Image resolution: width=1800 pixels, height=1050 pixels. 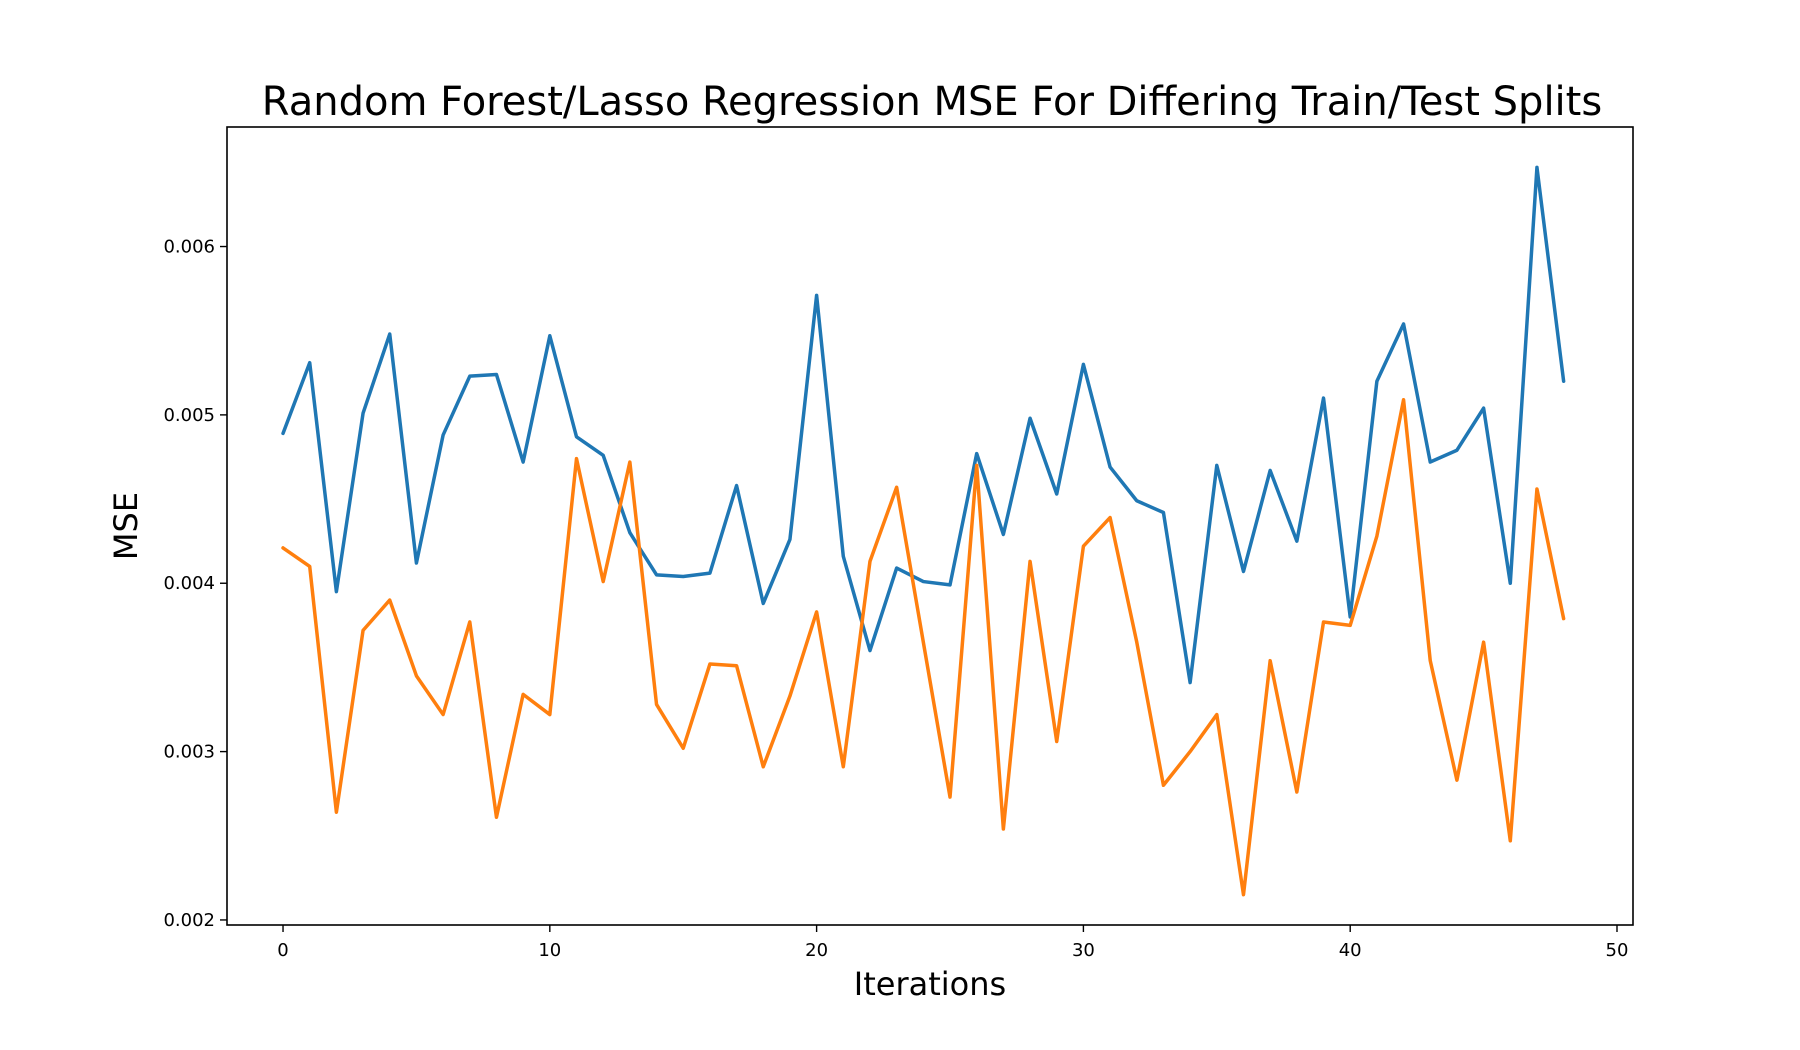 What do you see at coordinates (1617, 950) in the screenshot?
I see `x-tick-label: 50` at bounding box center [1617, 950].